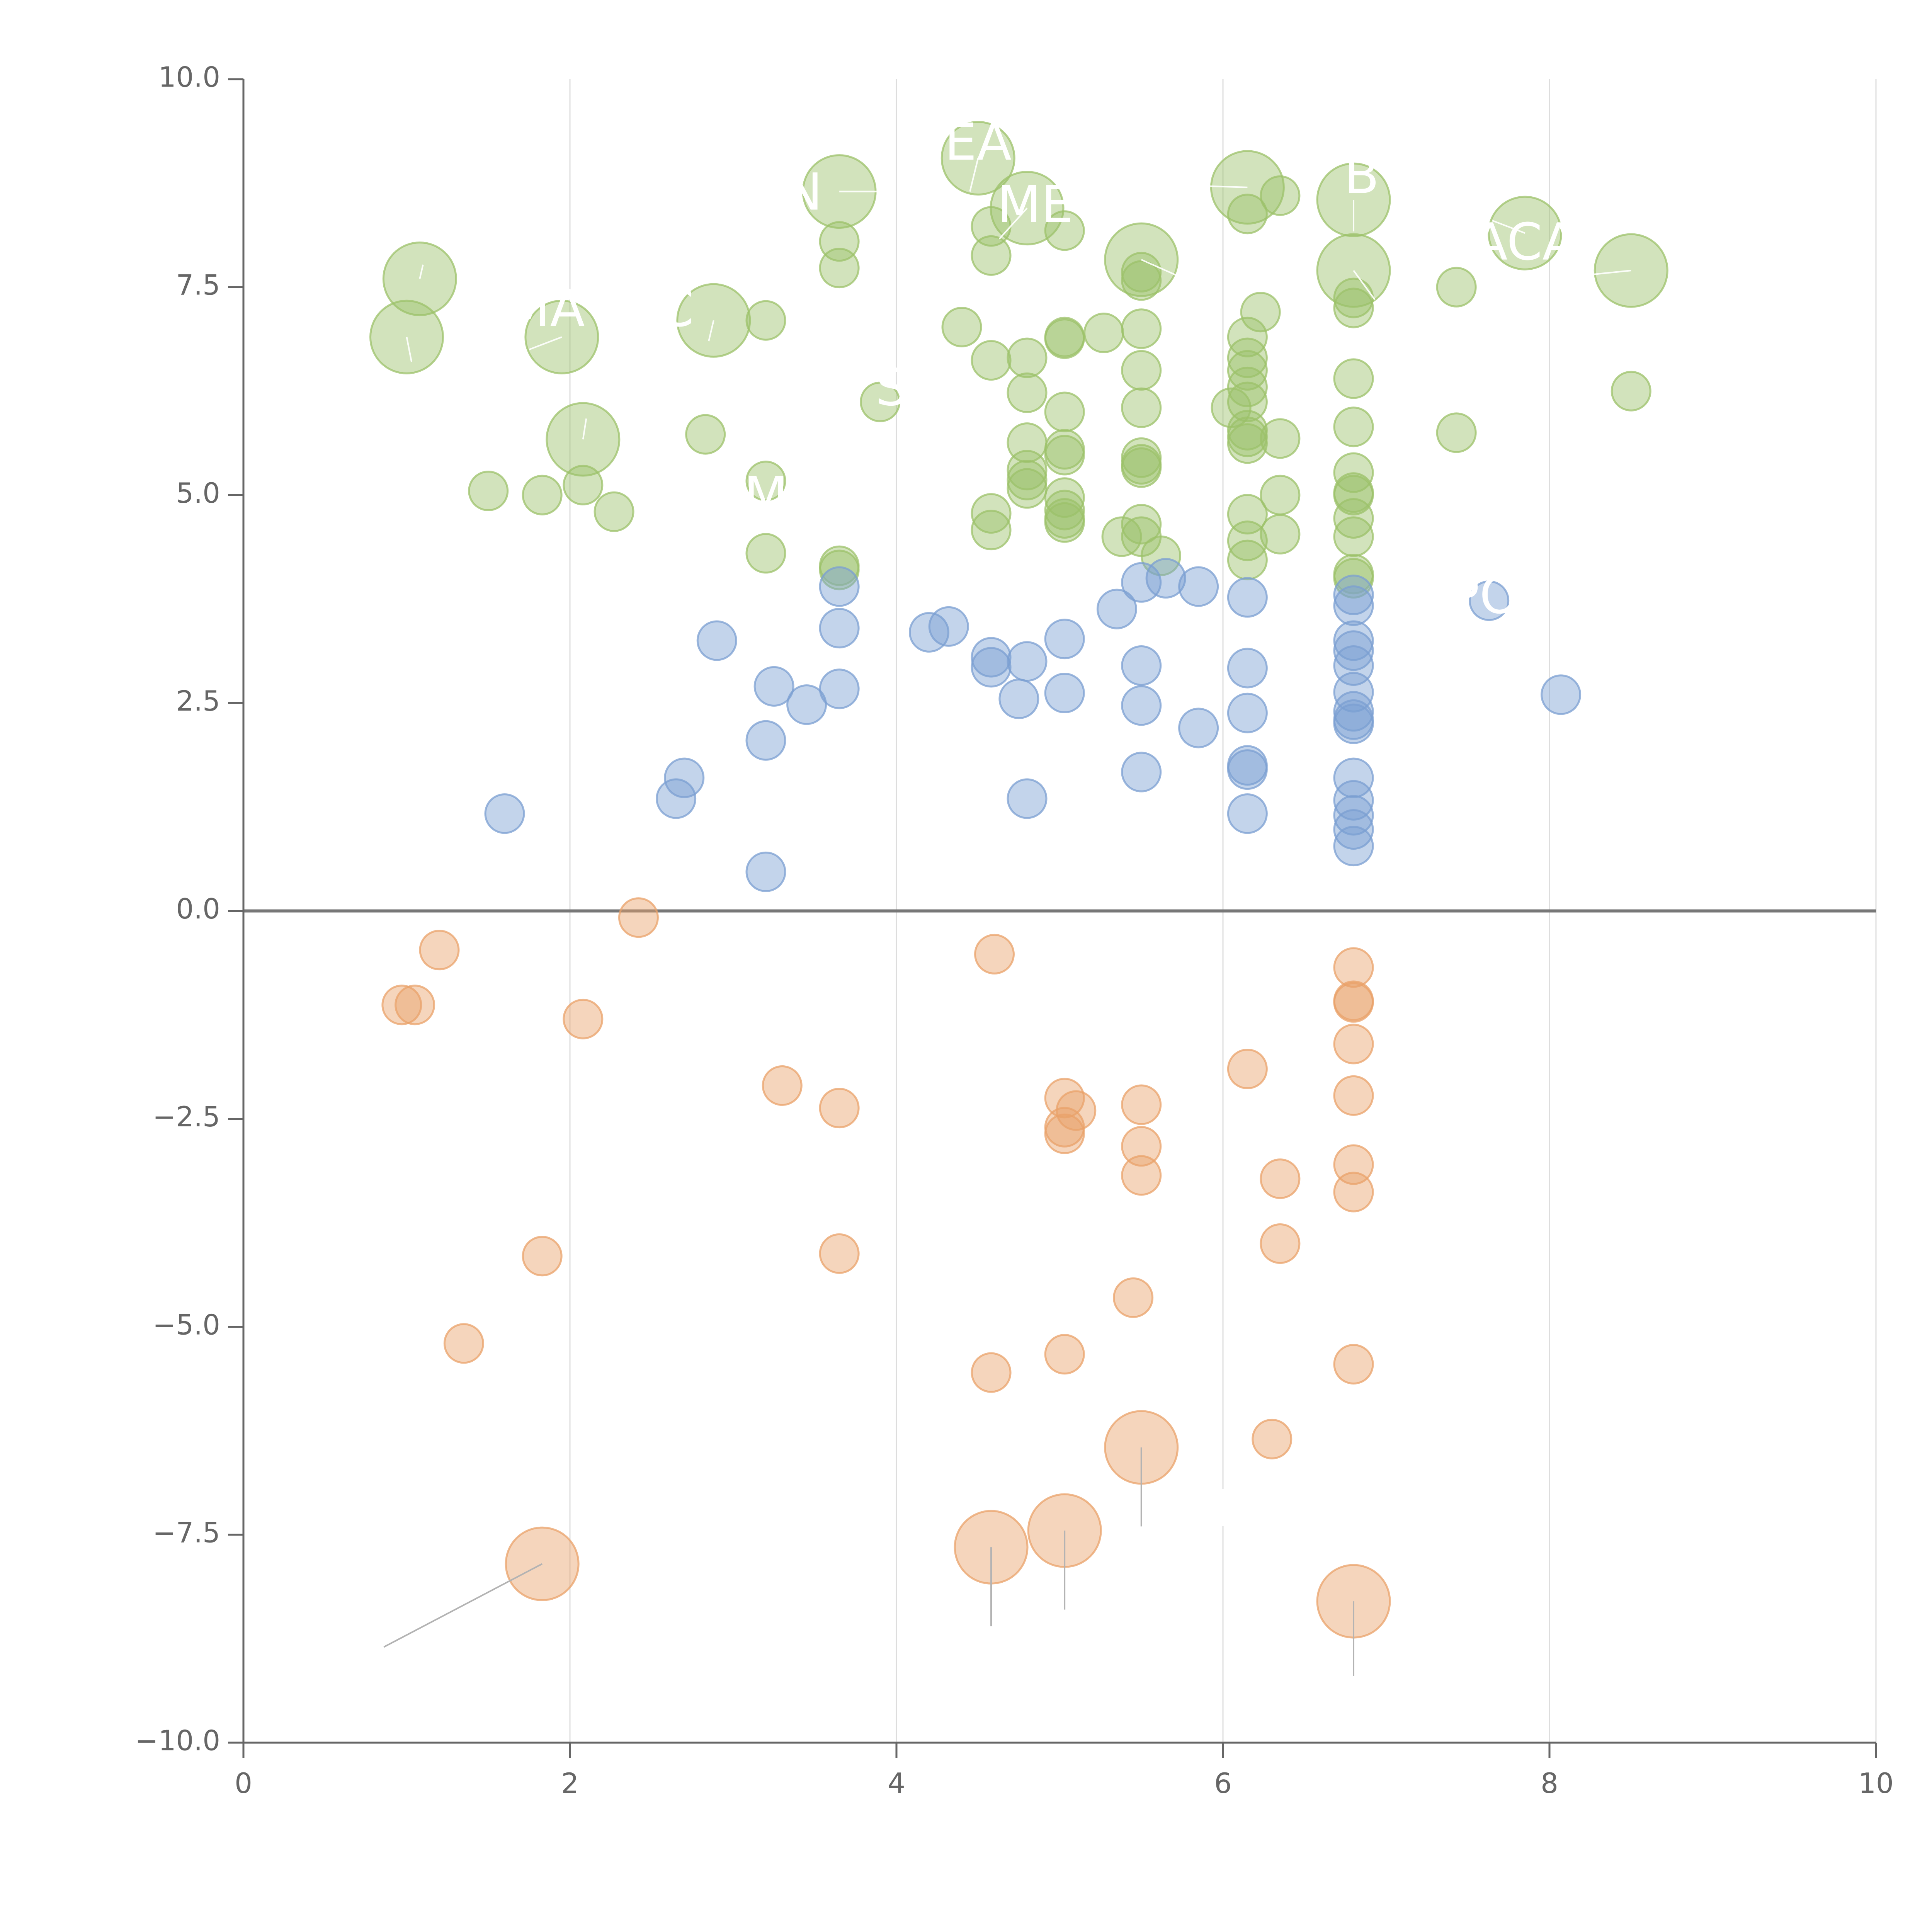 The width and height of the screenshot is (1932, 1932). Describe the element at coordinates (244, 1783) in the screenshot. I see `x-tick-label: 0` at that location.